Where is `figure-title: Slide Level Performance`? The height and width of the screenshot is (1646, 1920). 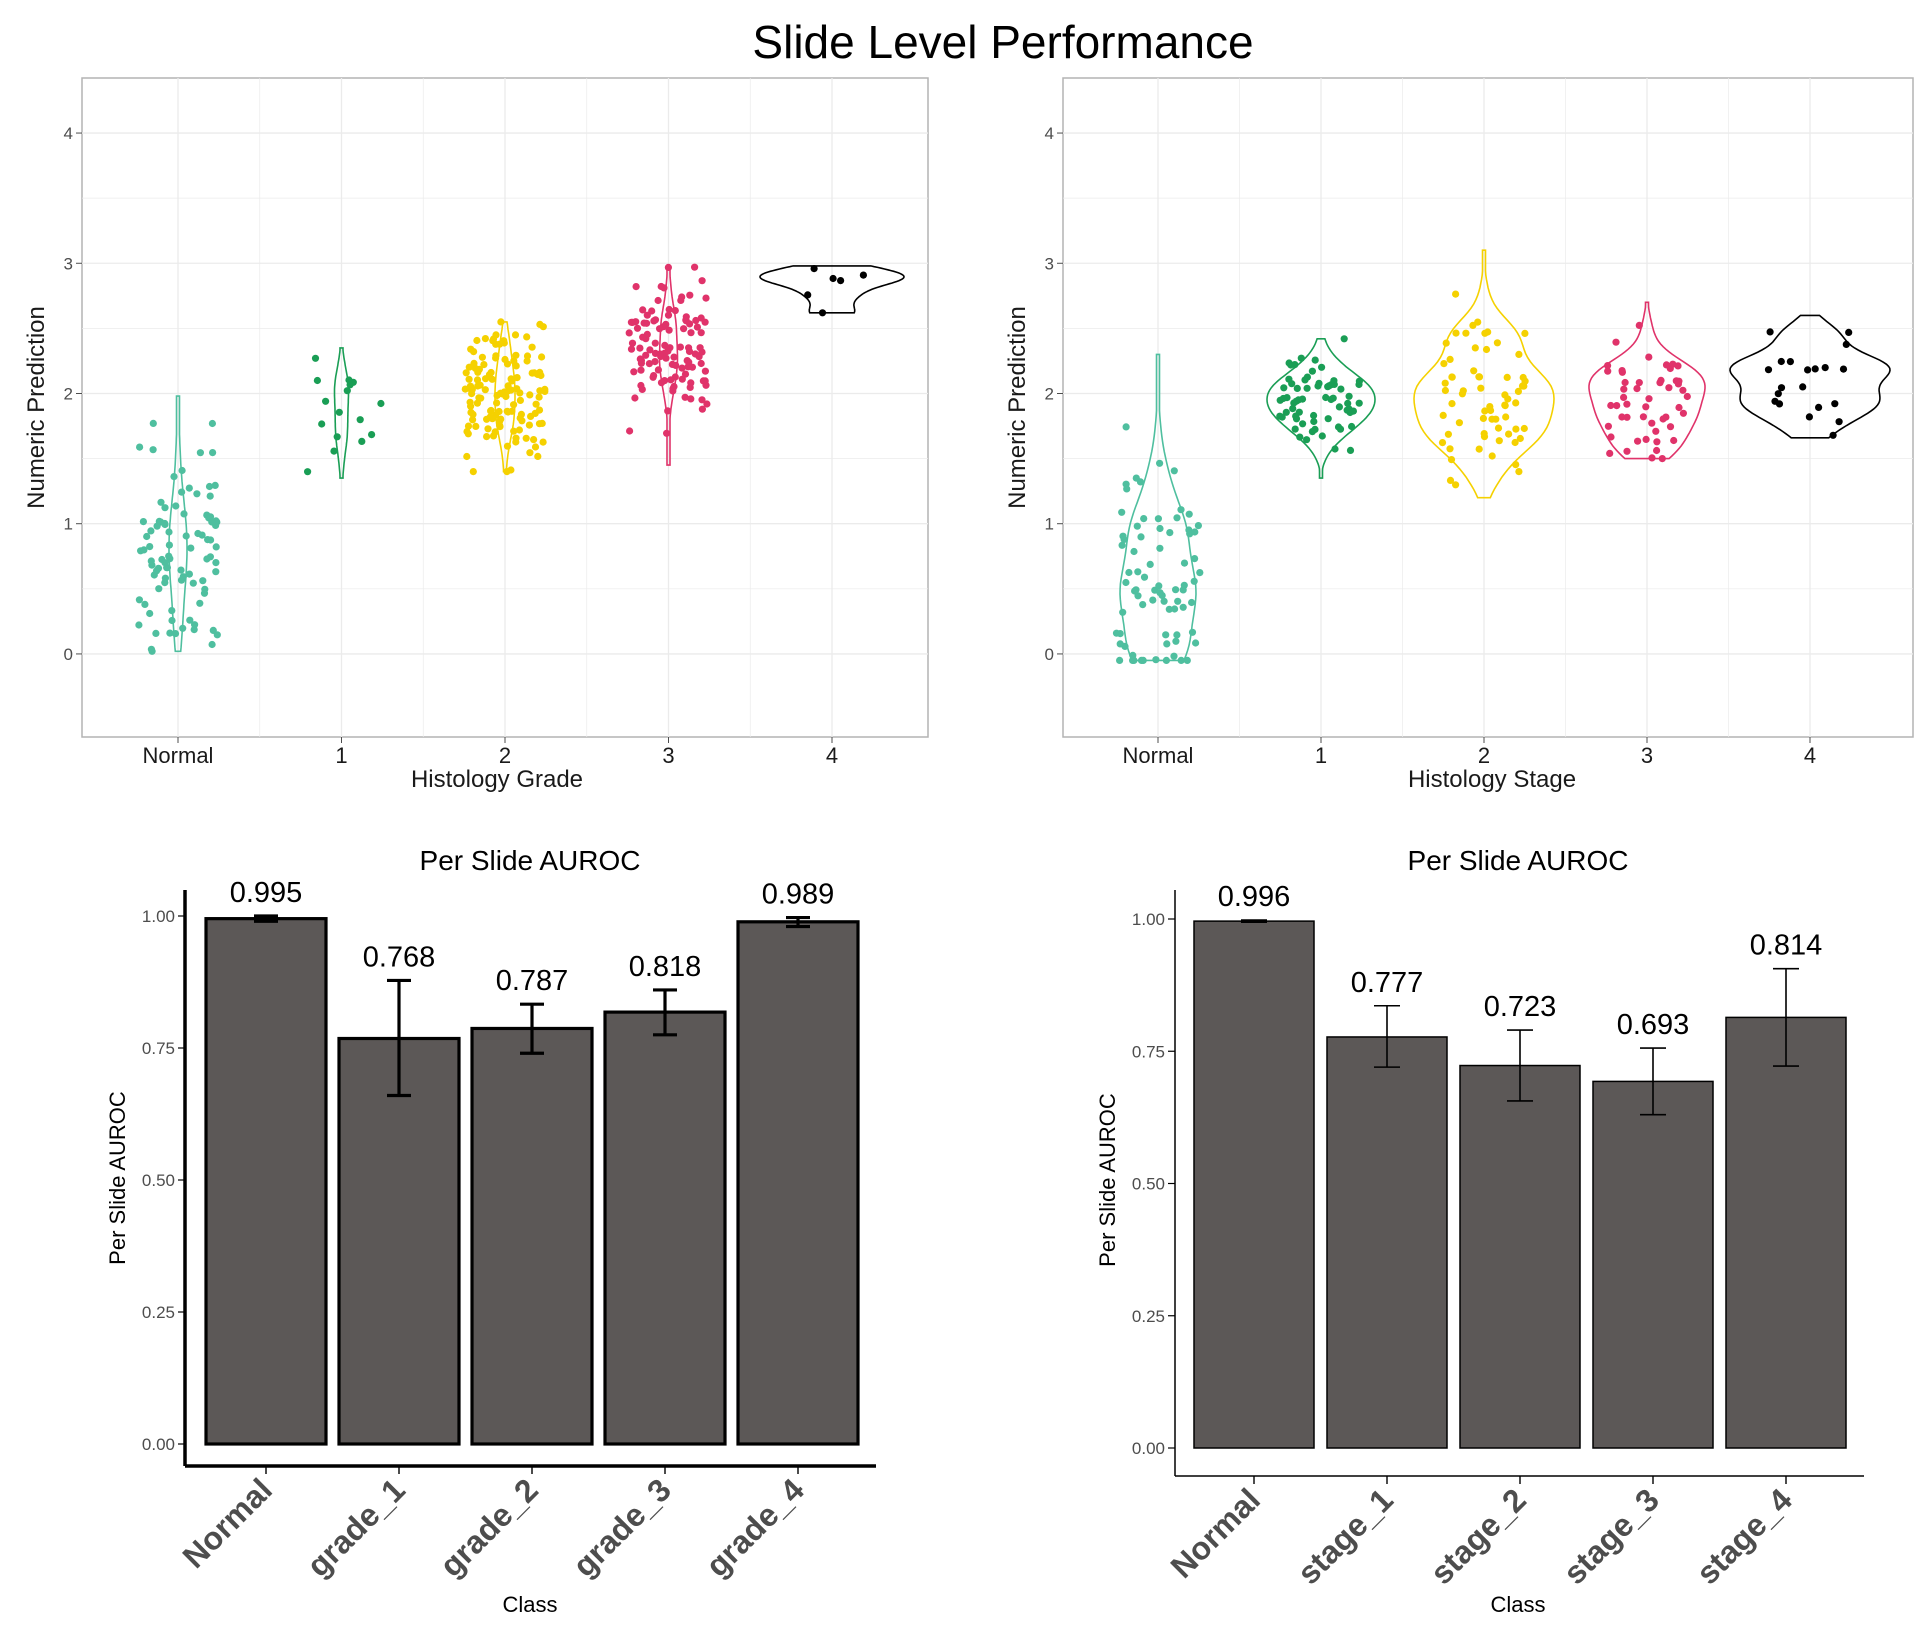 figure-title: Slide Level Performance is located at coordinates (1002, 42).